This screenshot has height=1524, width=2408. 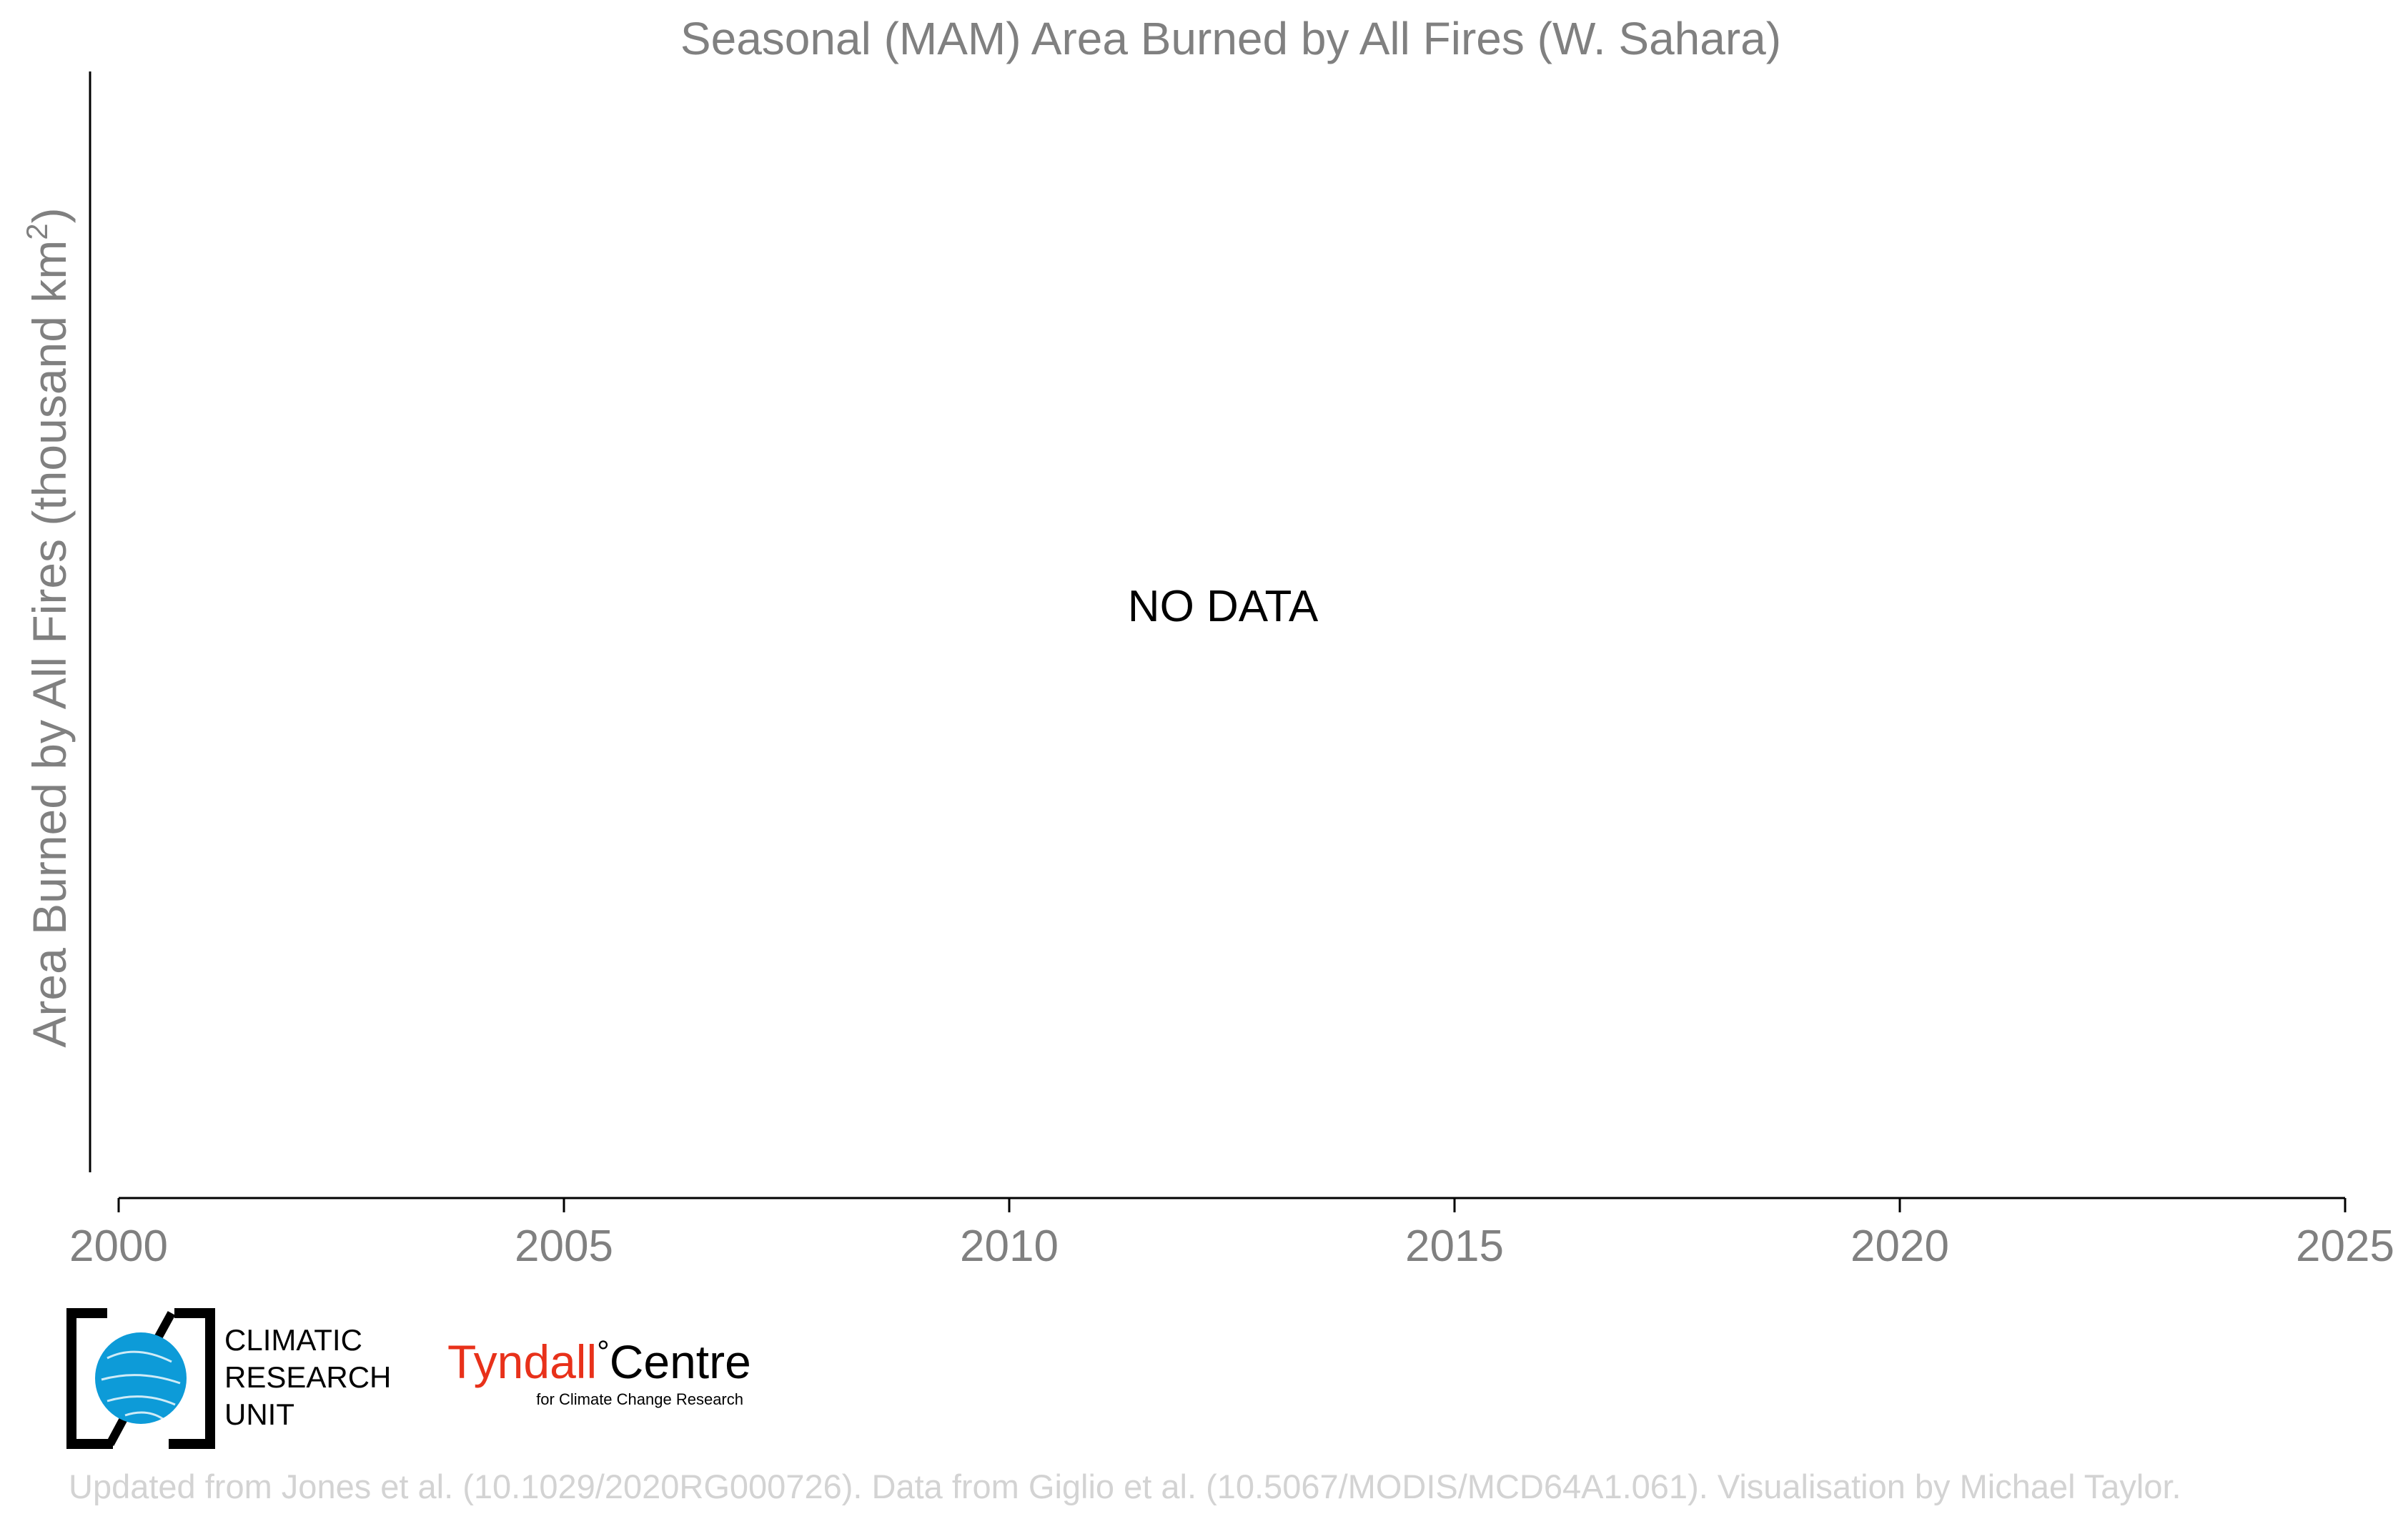 What do you see at coordinates (259, 1414) in the screenshot?
I see `cru-logo-line-3: UNIT` at bounding box center [259, 1414].